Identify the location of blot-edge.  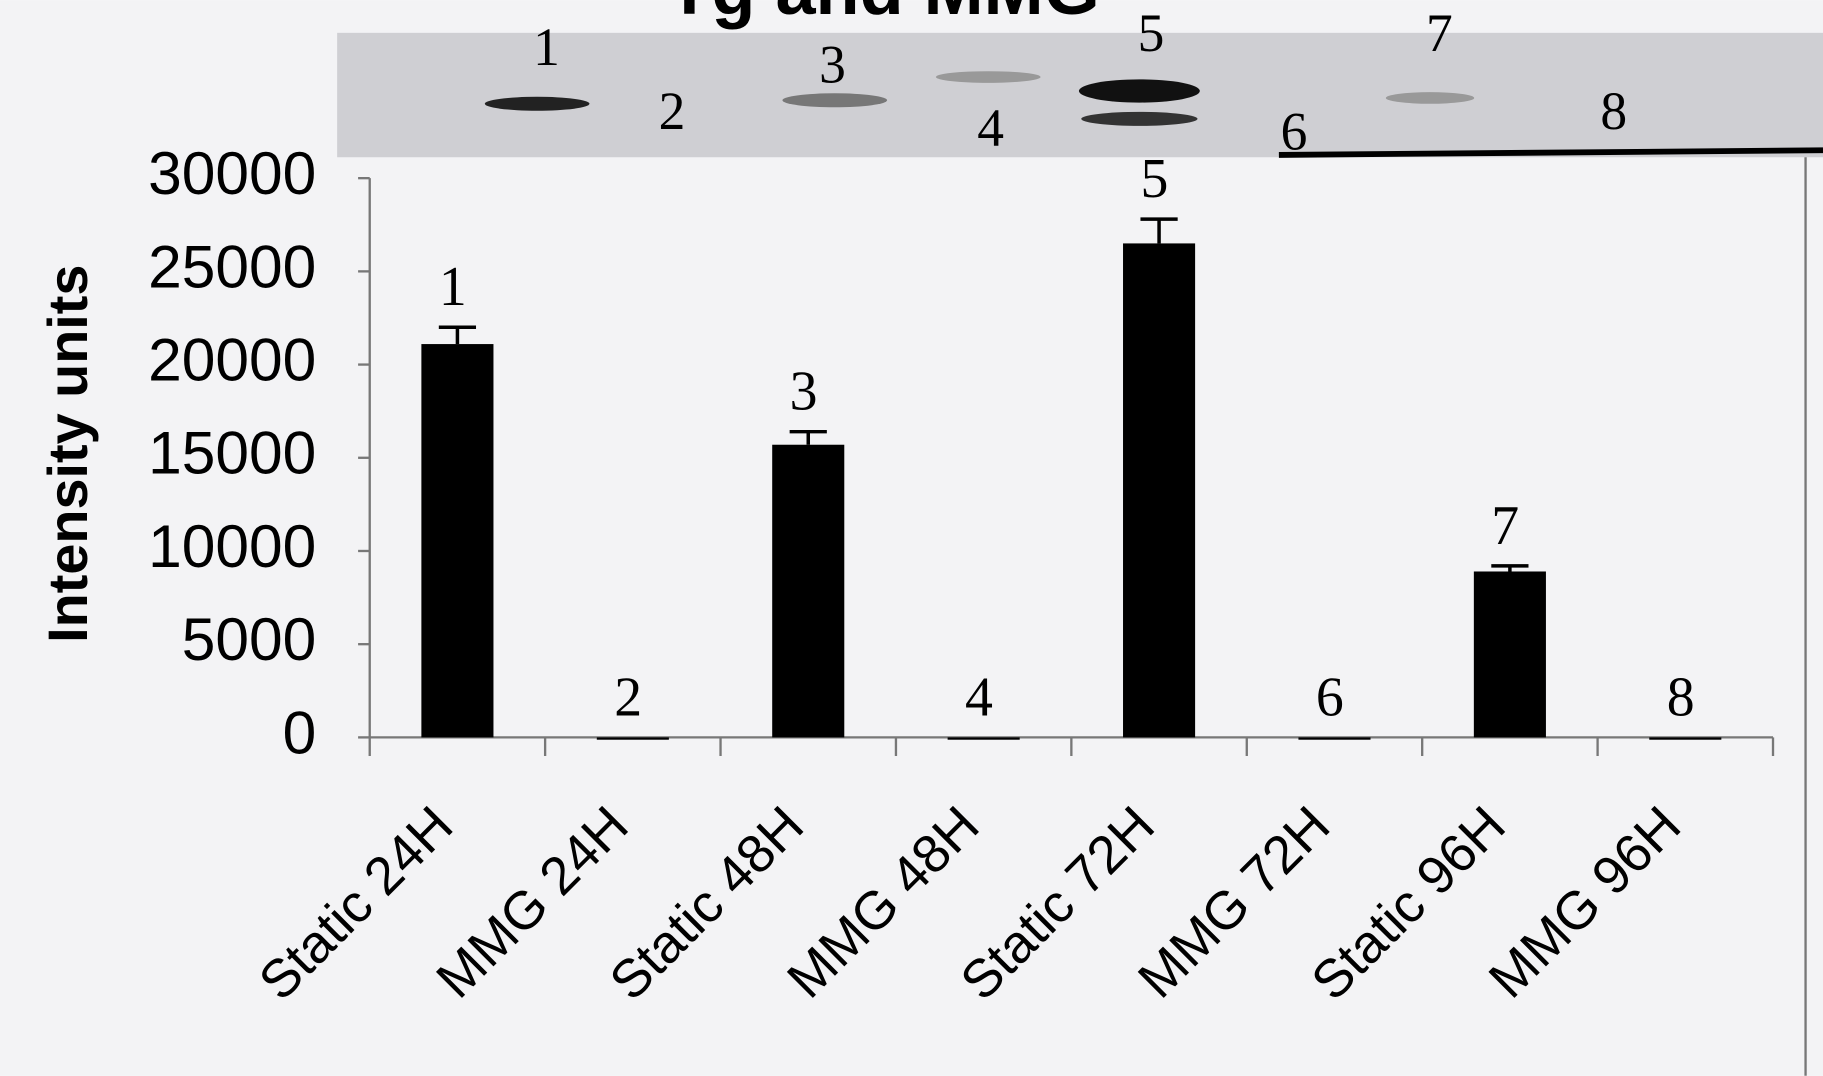
(1550, 152).